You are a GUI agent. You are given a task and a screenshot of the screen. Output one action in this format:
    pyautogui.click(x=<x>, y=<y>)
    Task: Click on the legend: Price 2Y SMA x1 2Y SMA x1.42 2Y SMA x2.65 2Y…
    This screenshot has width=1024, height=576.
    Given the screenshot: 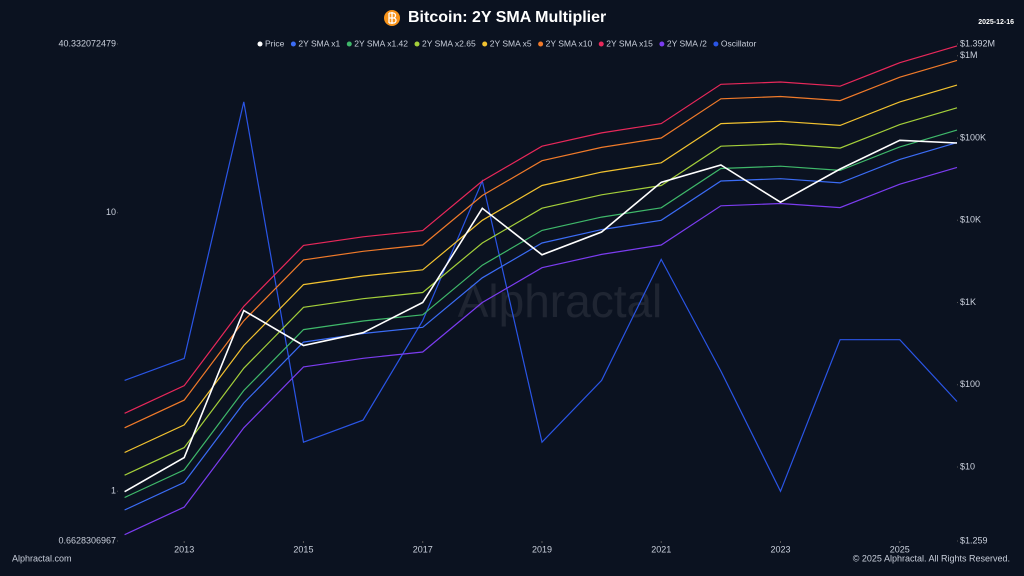 What is the action you would take?
    pyautogui.click(x=507, y=43)
    